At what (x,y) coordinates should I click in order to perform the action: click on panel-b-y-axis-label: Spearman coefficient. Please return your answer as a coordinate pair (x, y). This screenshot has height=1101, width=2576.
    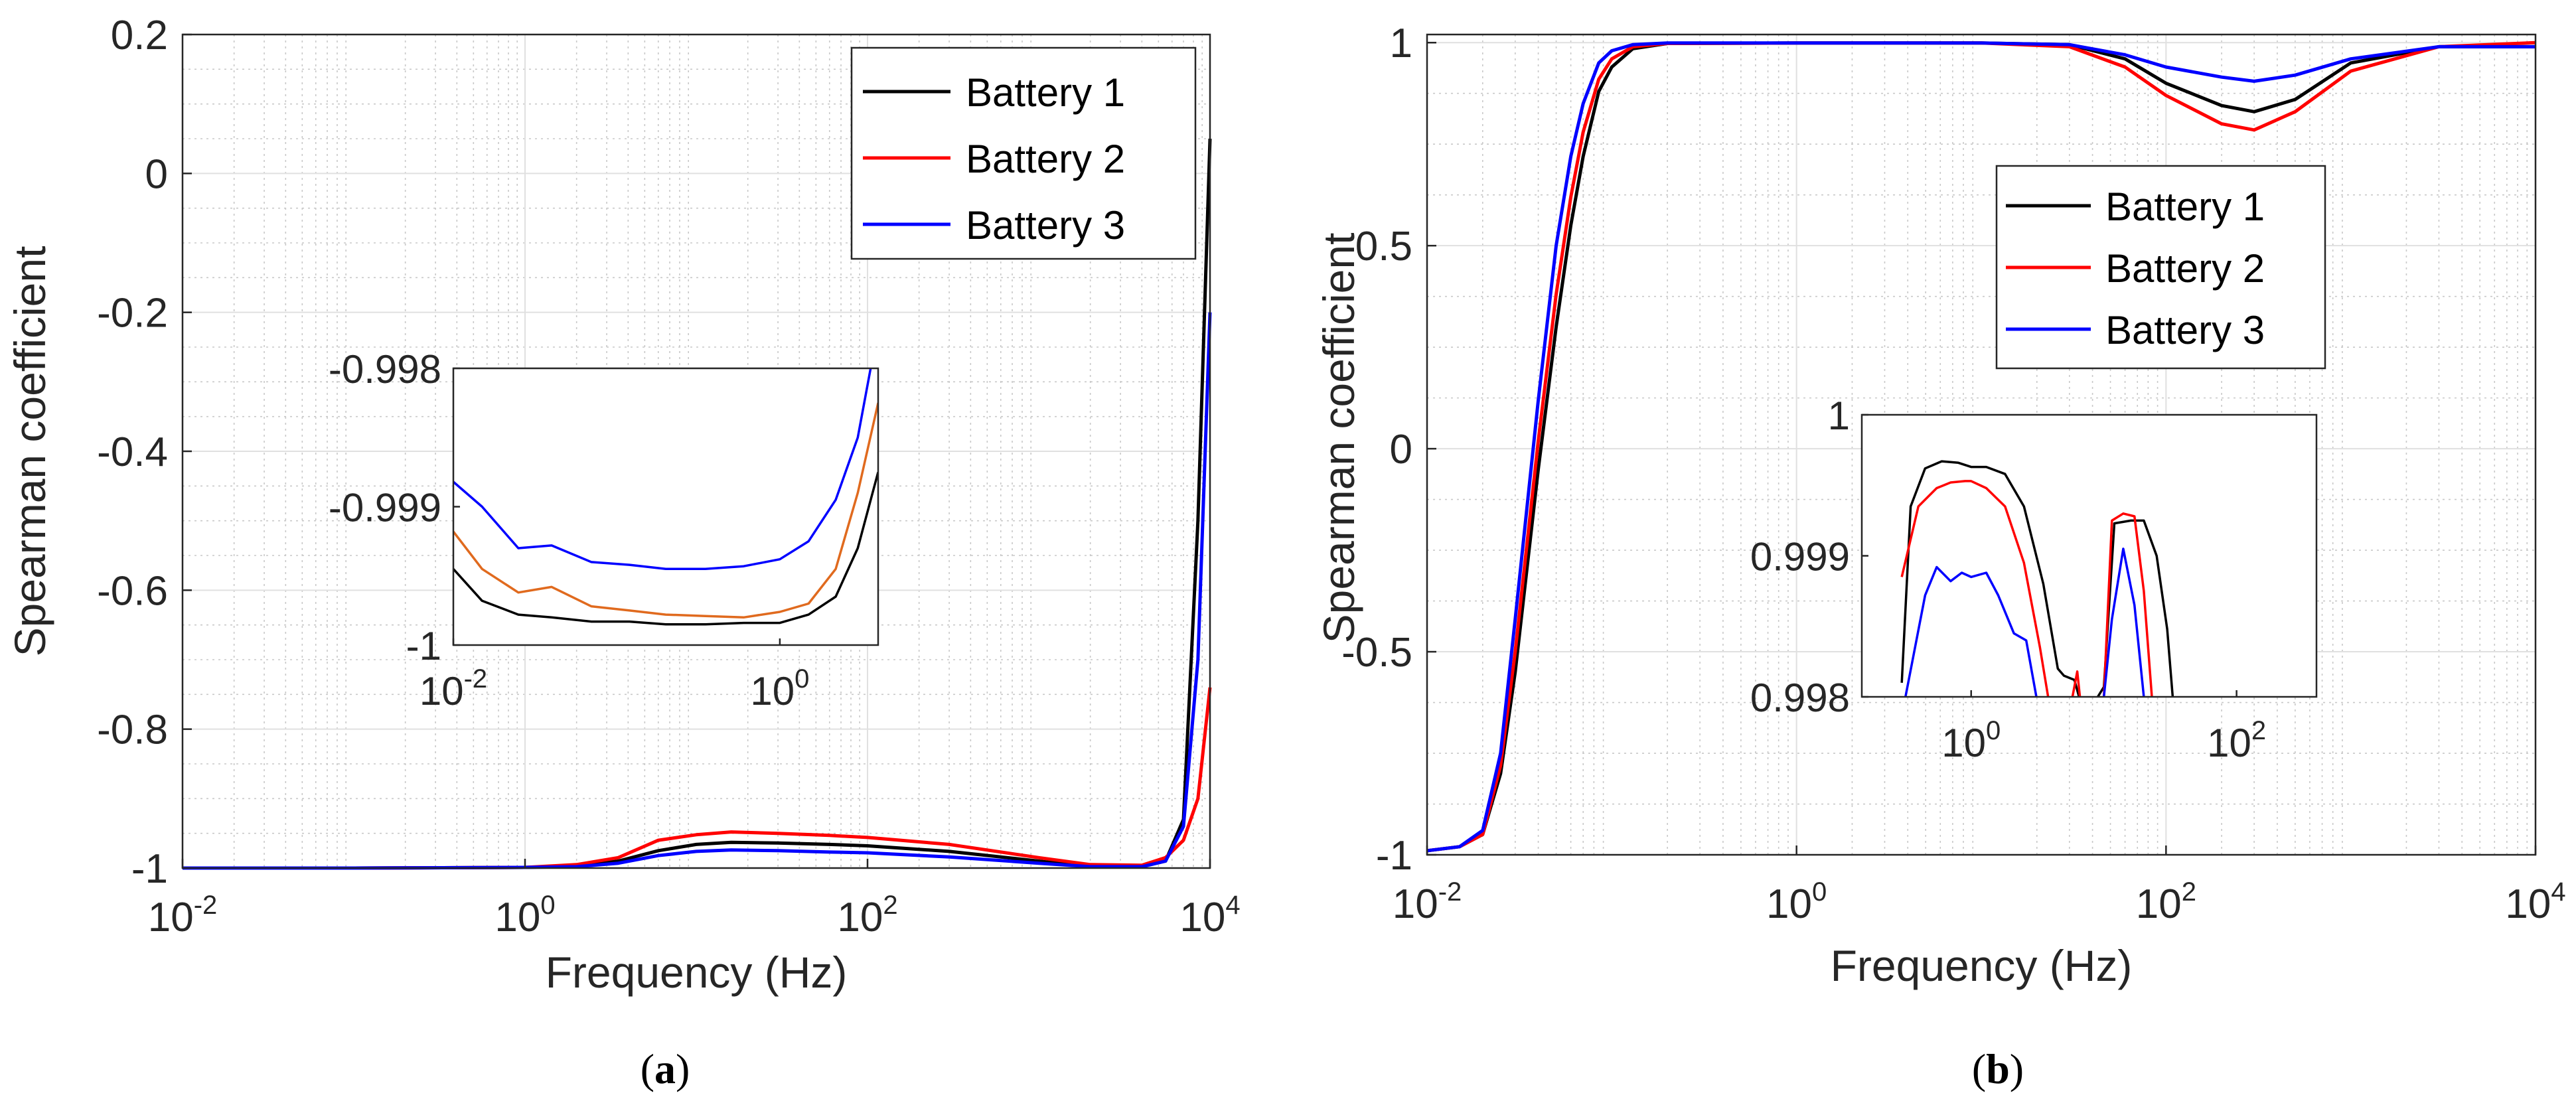
    Looking at the image, I should click on (1339, 438).